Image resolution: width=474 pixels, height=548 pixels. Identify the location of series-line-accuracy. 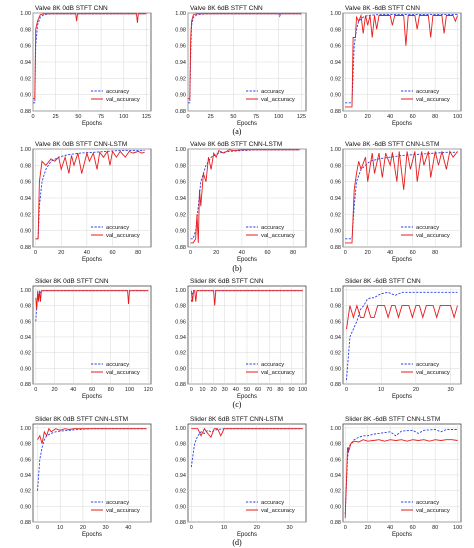
(401, 195).